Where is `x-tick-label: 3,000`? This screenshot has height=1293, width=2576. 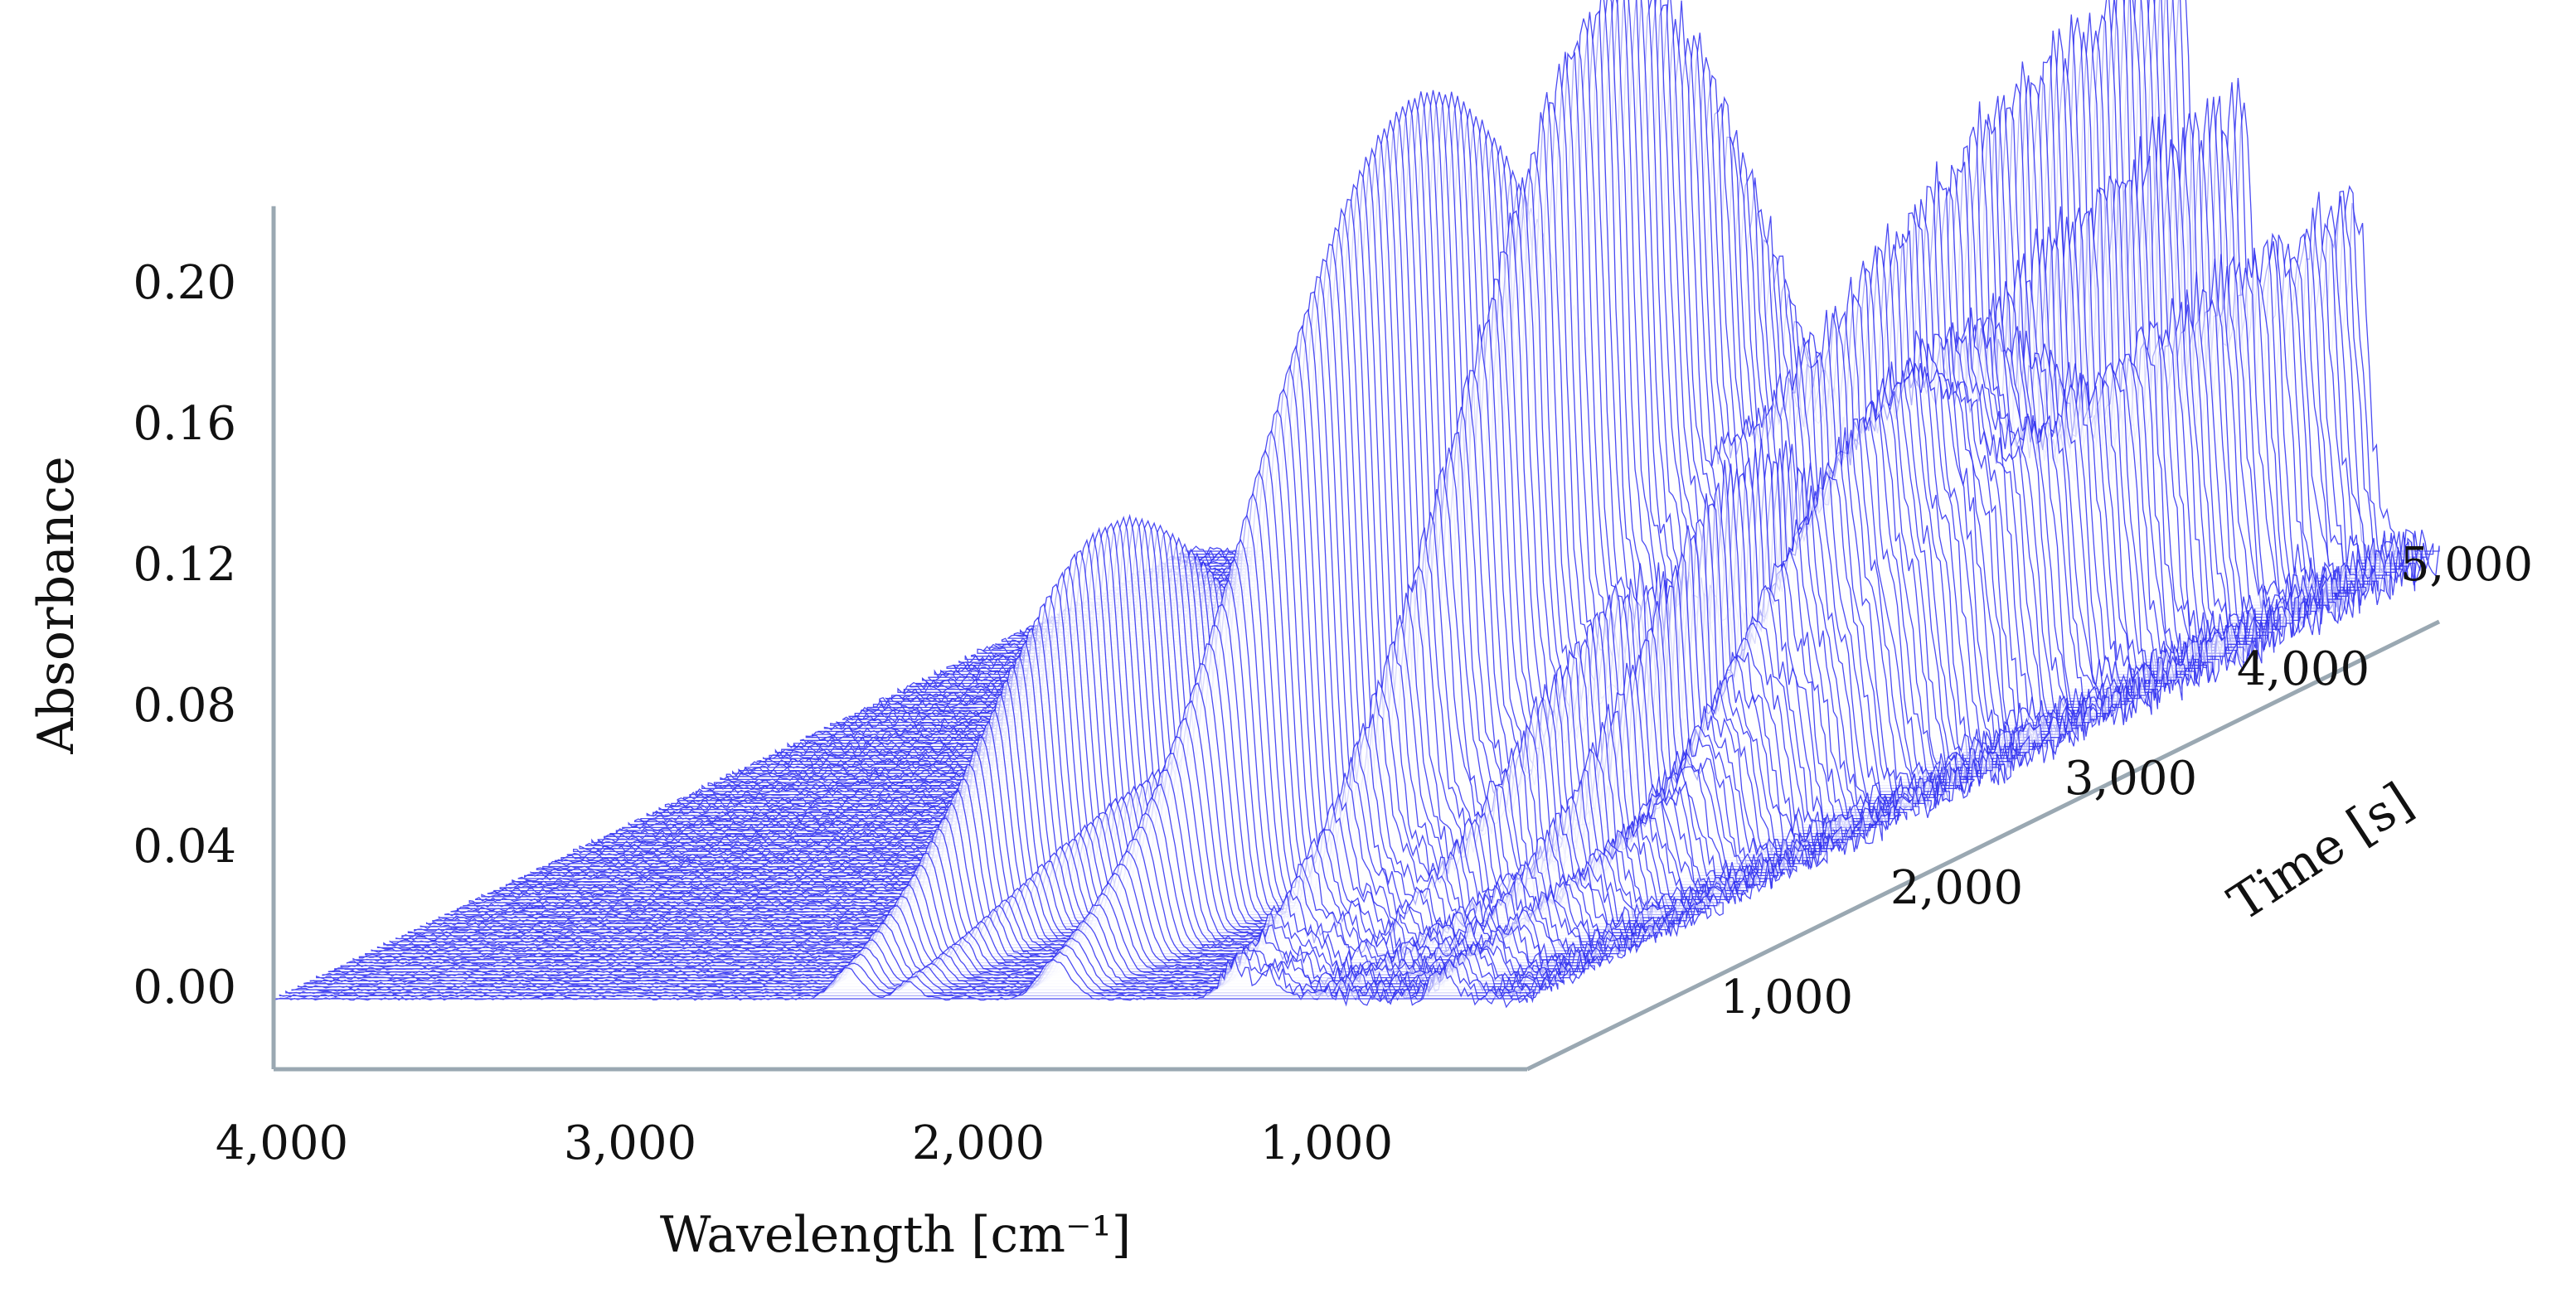 x-tick-label: 3,000 is located at coordinates (630, 1143).